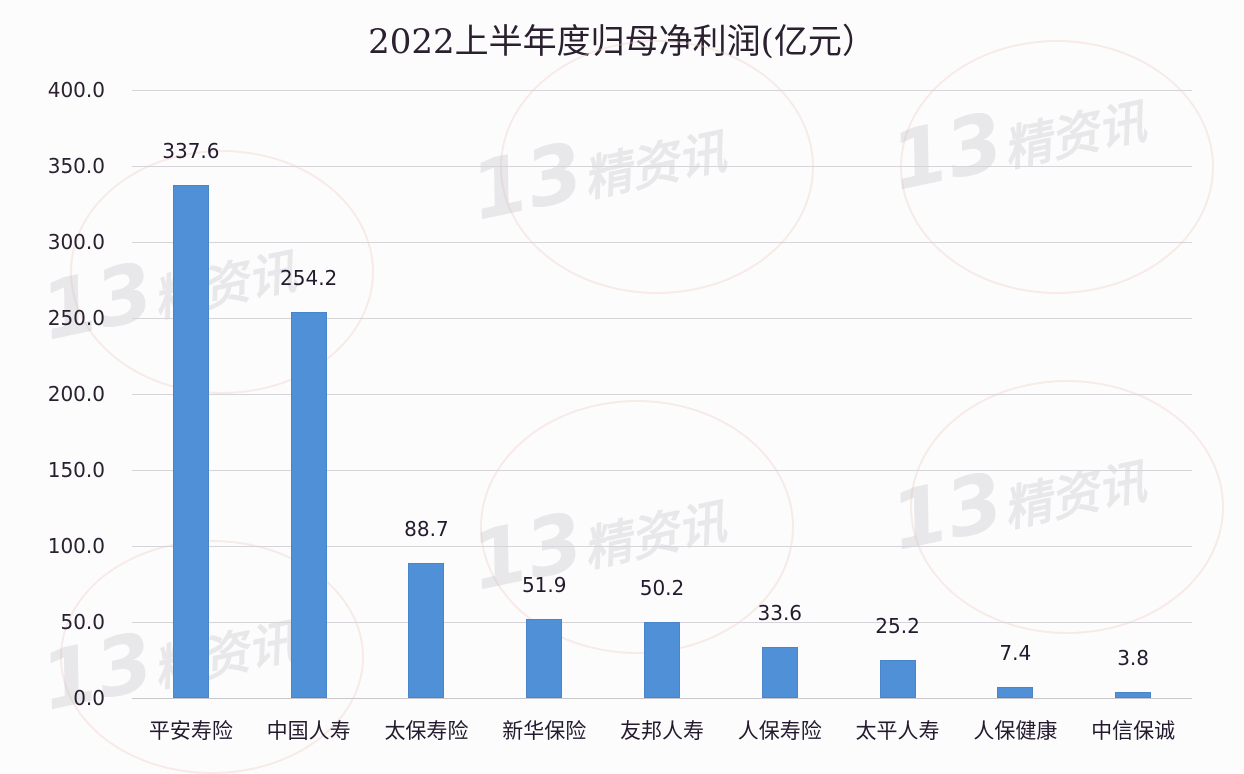 This screenshot has width=1244, height=774. I want to click on chart-title: 2022上半年度归母净利润(亿元）, so click(622, 42).